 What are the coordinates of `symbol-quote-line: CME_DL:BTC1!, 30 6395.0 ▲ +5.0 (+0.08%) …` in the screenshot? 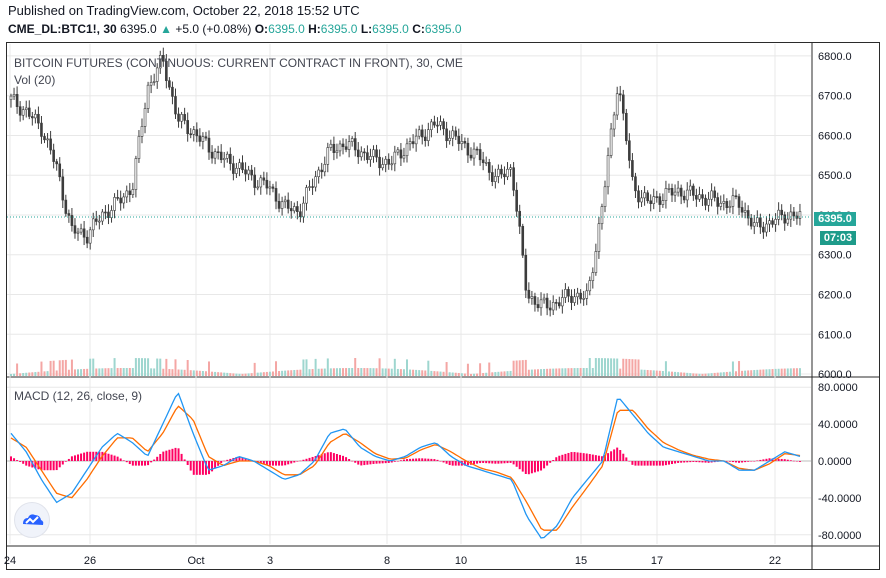 It's located at (235, 29).